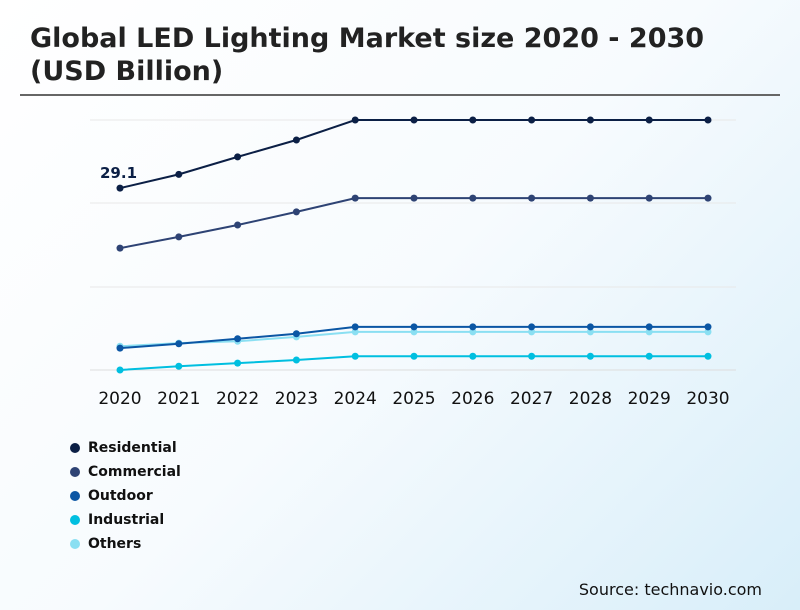  I want to click on legend-label: Others, so click(115, 544).